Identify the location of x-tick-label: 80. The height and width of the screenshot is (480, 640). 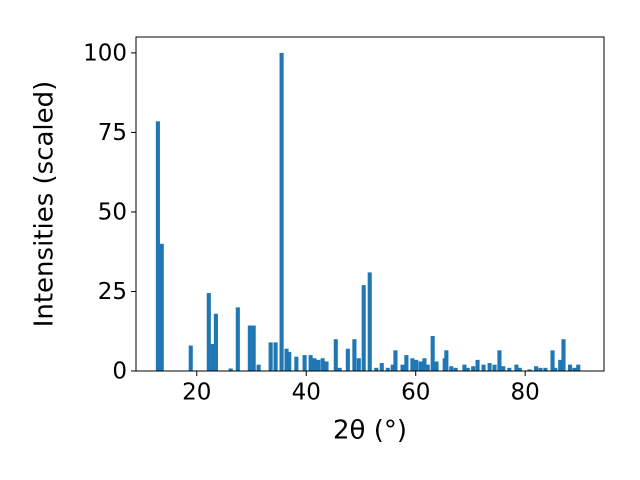
(525, 393).